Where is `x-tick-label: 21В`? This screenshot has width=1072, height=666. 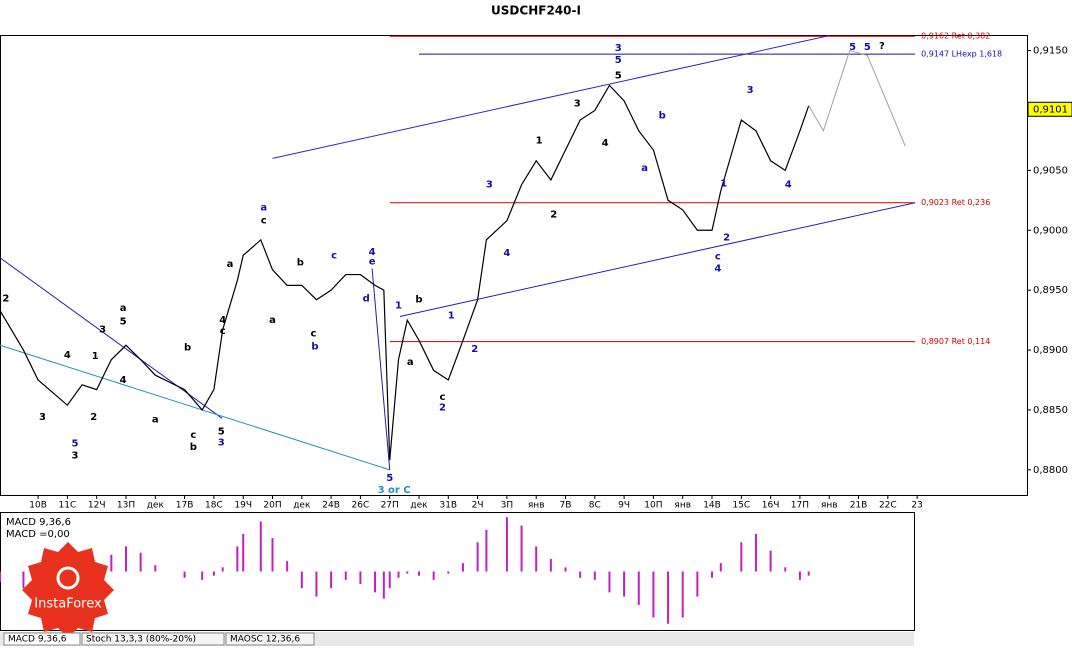
x-tick-label: 21В is located at coordinates (859, 506).